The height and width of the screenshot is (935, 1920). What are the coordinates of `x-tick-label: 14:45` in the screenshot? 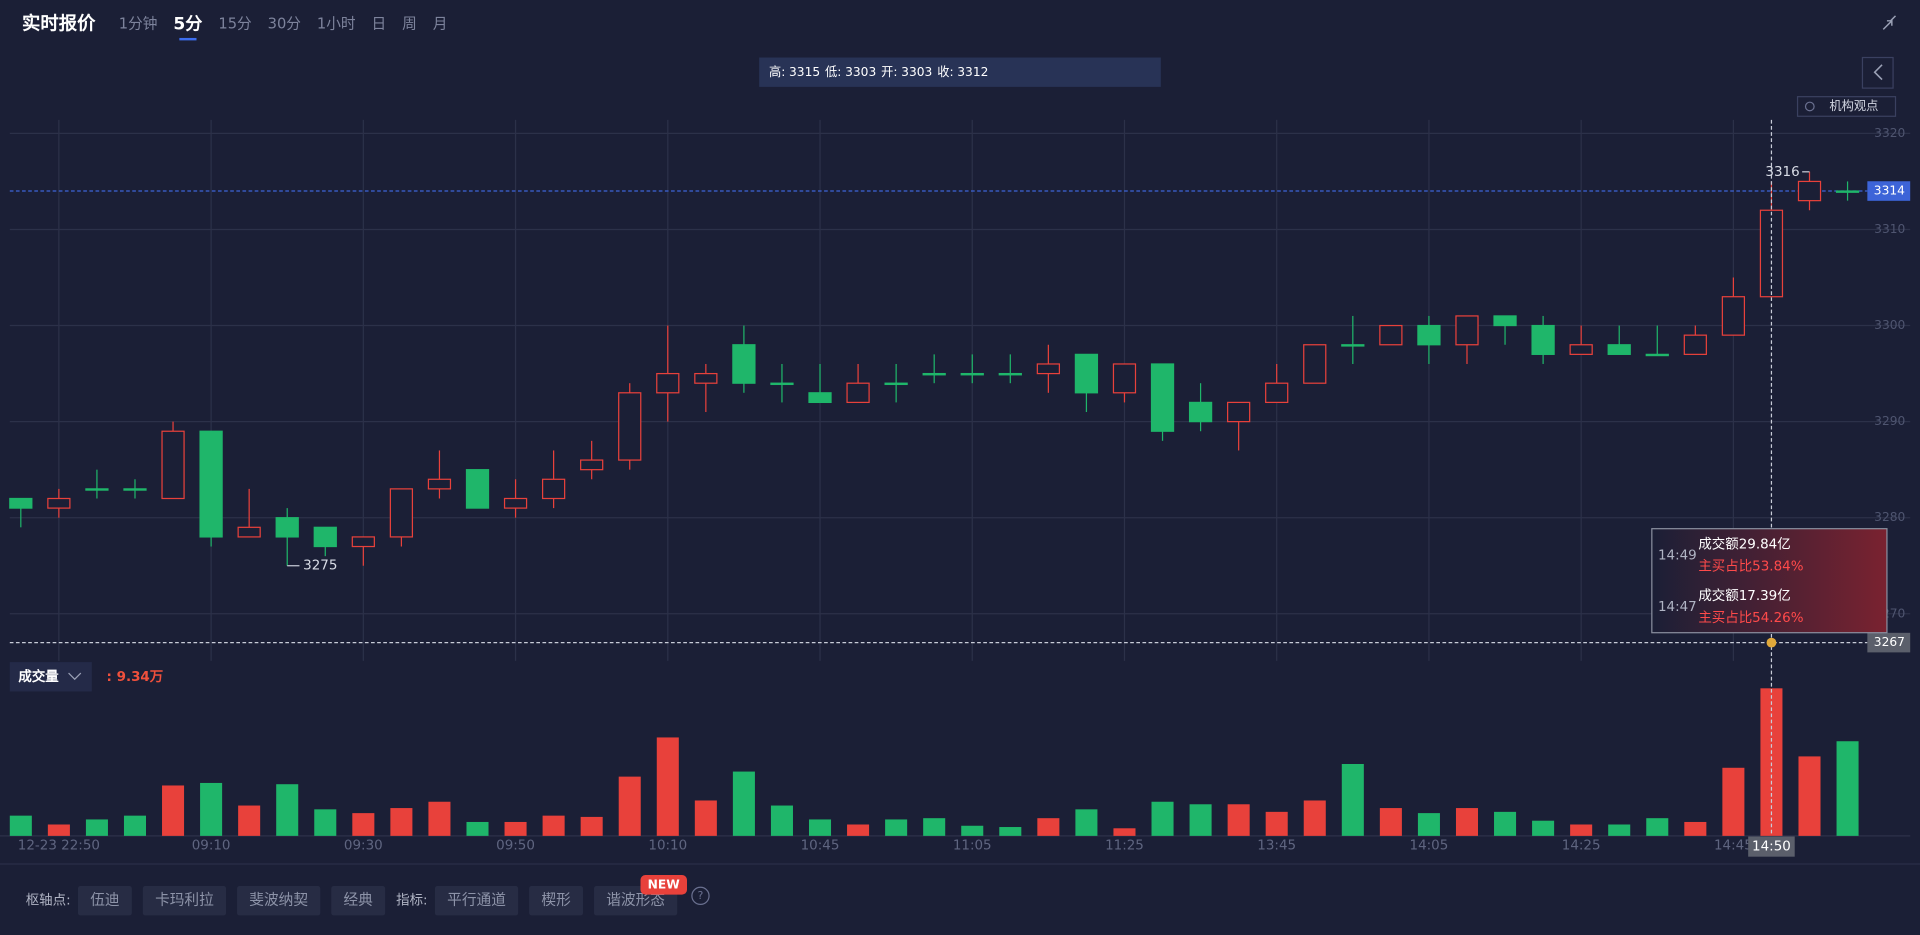 It's located at (1733, 846).